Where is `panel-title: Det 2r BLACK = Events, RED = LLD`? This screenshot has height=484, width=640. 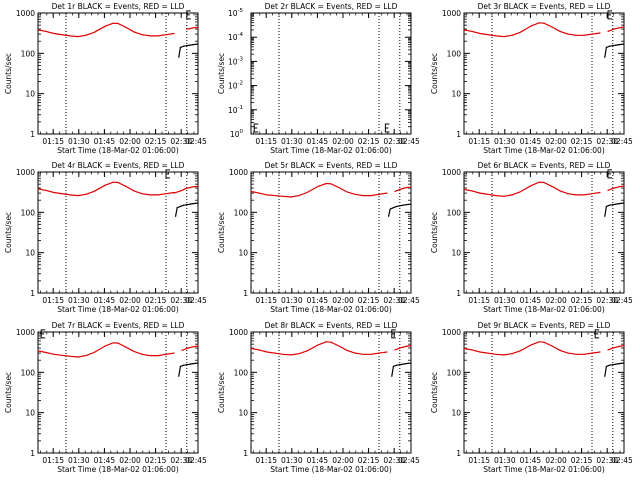
panel-title: Det 2r BLACK = Events, RED = LLD is located at coordinates (331, 6).